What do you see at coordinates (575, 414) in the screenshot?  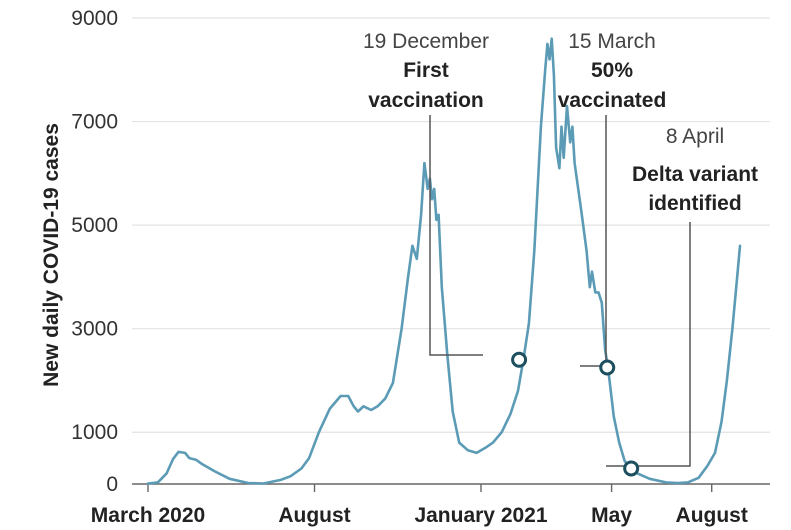 I see `annotation-markers` at bounding box center [575, 414].